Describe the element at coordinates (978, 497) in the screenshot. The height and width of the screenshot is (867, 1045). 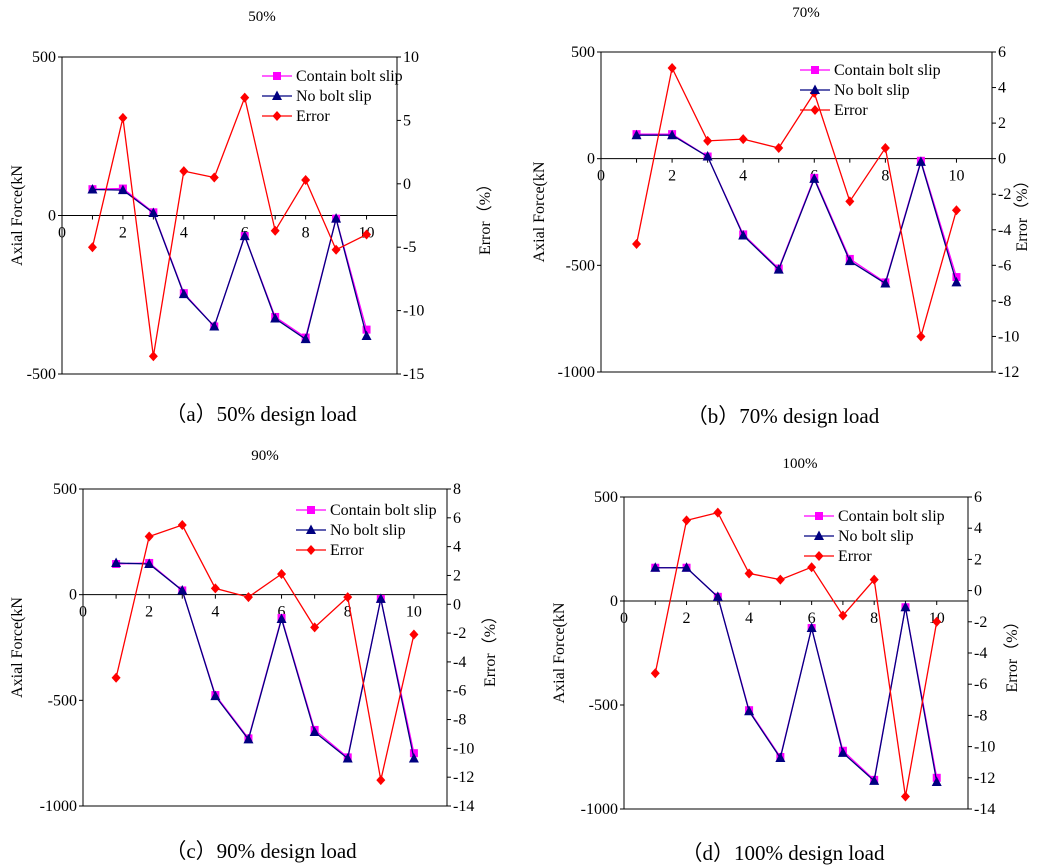
I see `chart-d-y2tick-label: 6` at that location.